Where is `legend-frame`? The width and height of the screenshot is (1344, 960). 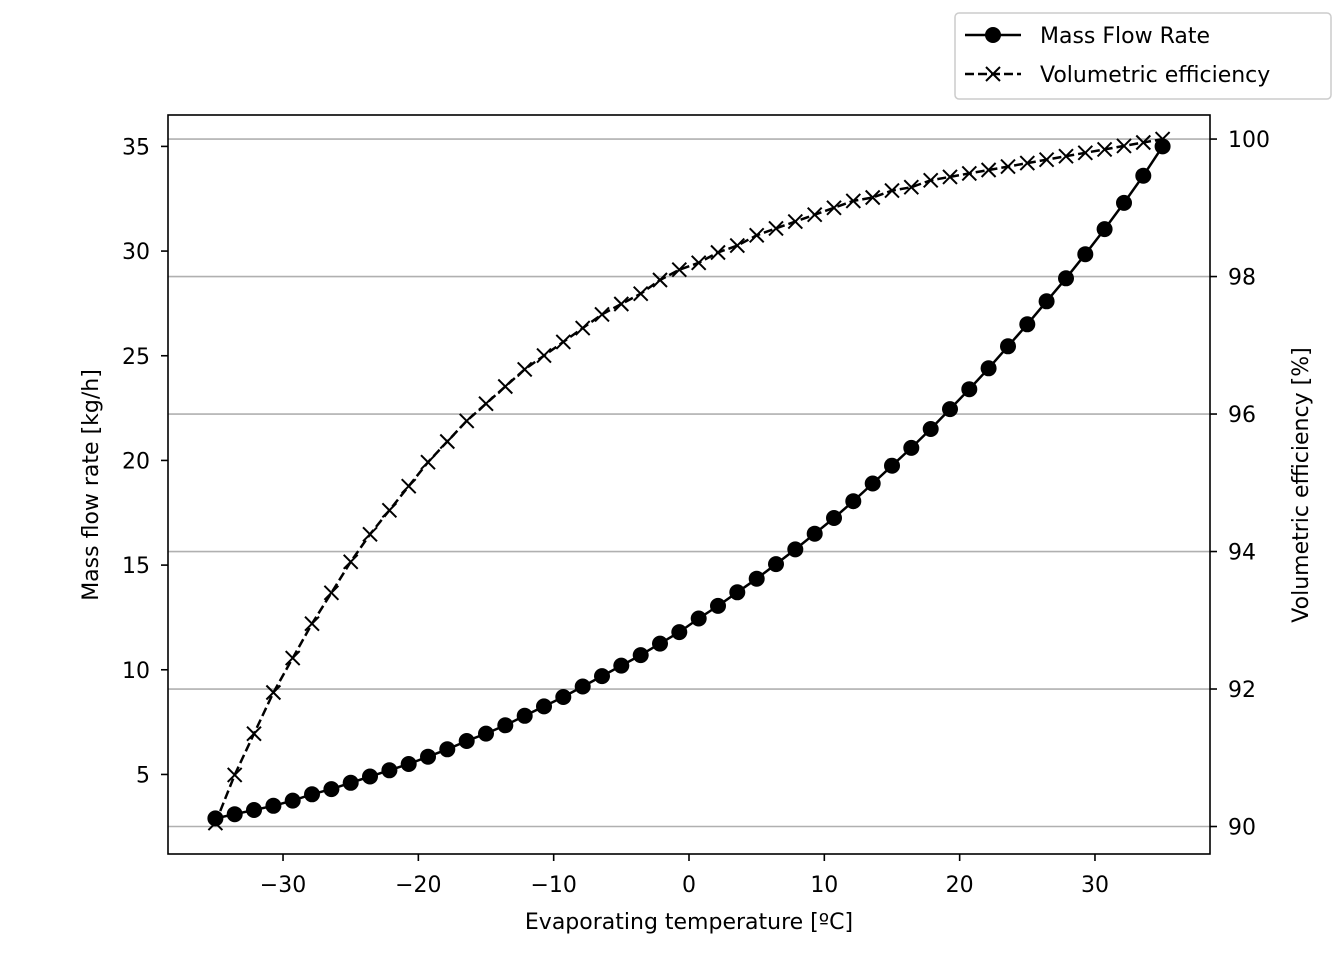 legend-frame is located at coordinates (1143, 56).